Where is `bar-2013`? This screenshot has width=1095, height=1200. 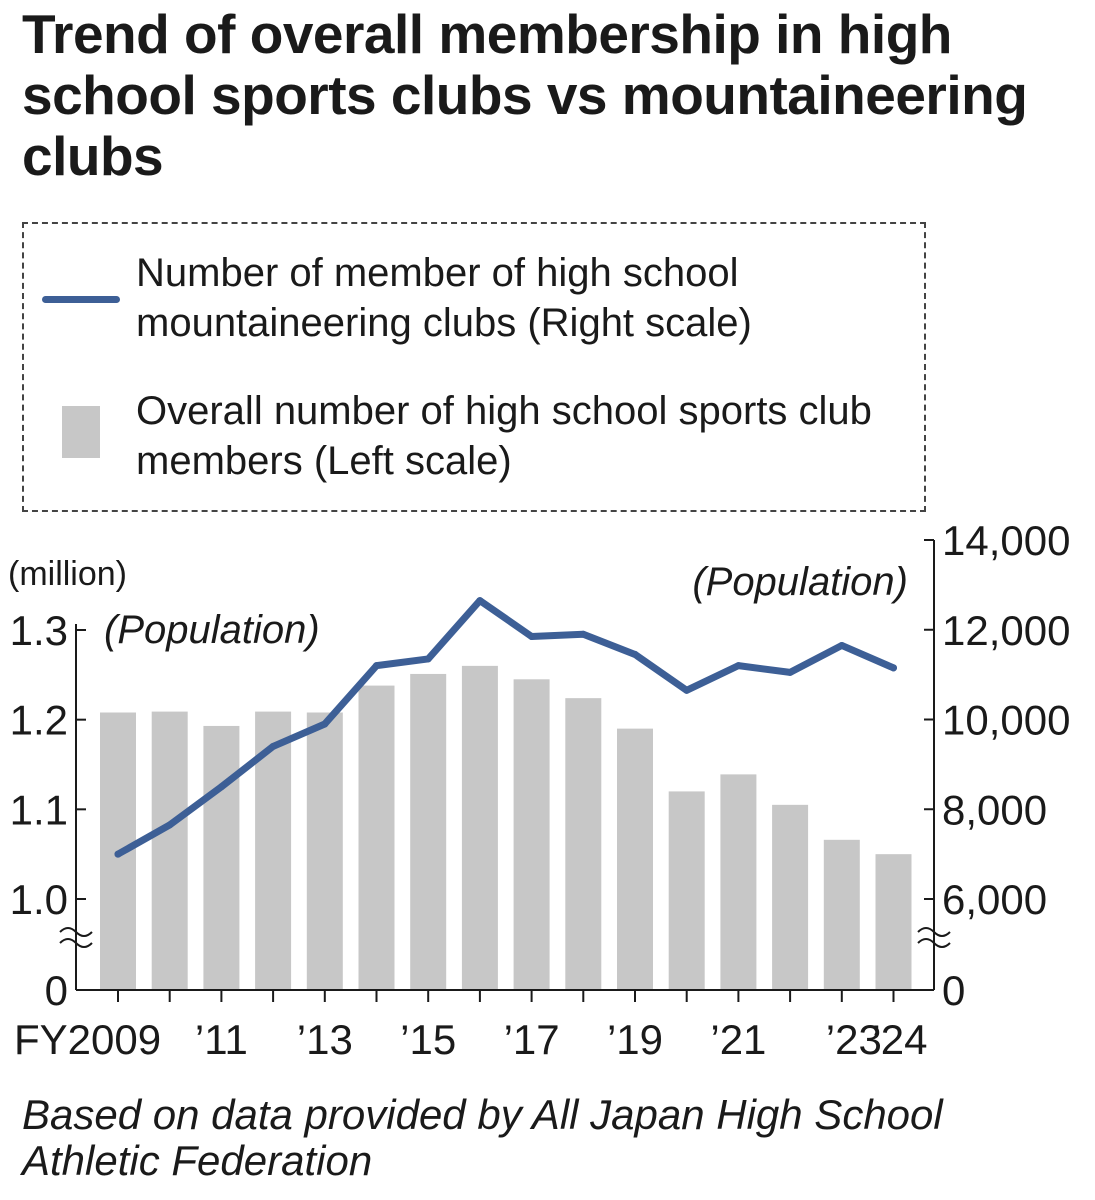 bar-2013 is located at coordinates (324, 851).